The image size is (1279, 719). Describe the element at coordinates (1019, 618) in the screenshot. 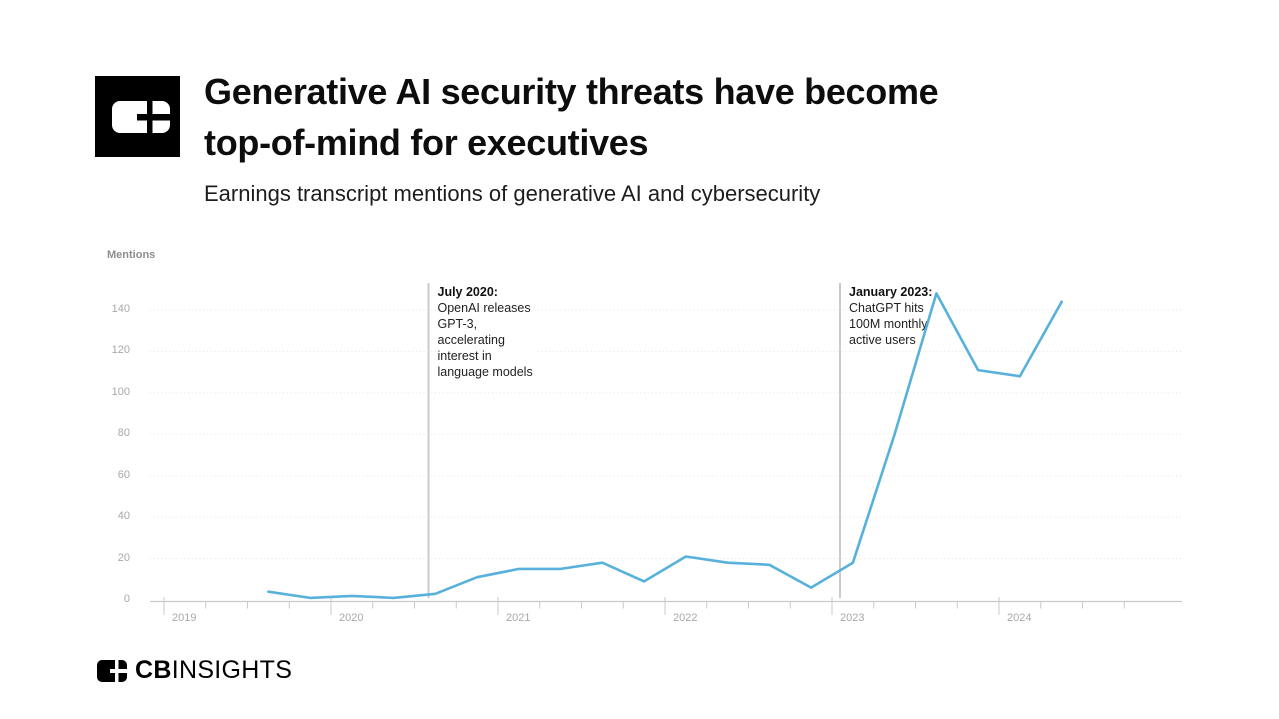

I see `x-tick-label: 2024` at that location.